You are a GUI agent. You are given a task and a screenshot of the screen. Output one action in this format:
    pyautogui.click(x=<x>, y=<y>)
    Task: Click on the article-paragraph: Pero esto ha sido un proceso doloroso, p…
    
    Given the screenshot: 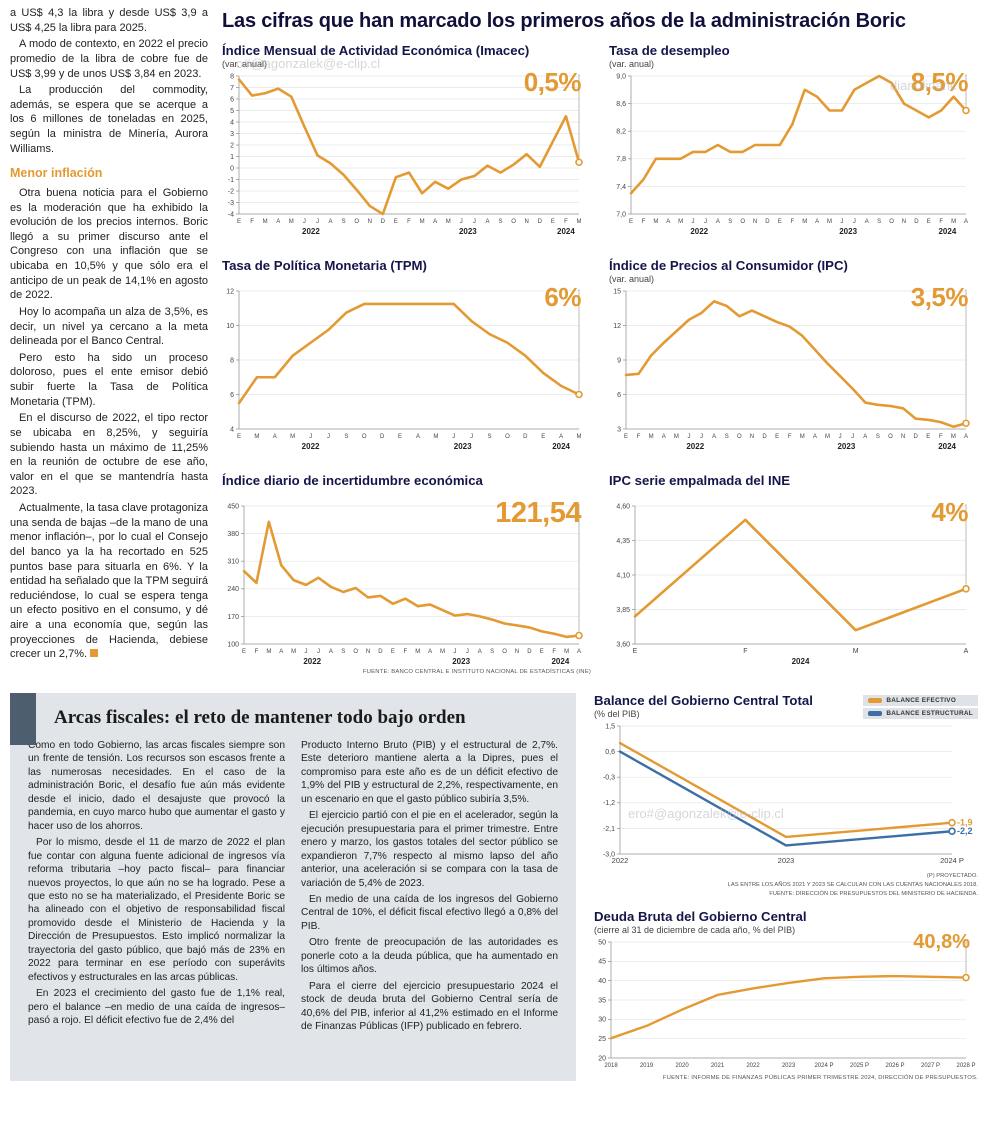 What is the action you would take?
    pyautogui.click(x=109, y=379)
    